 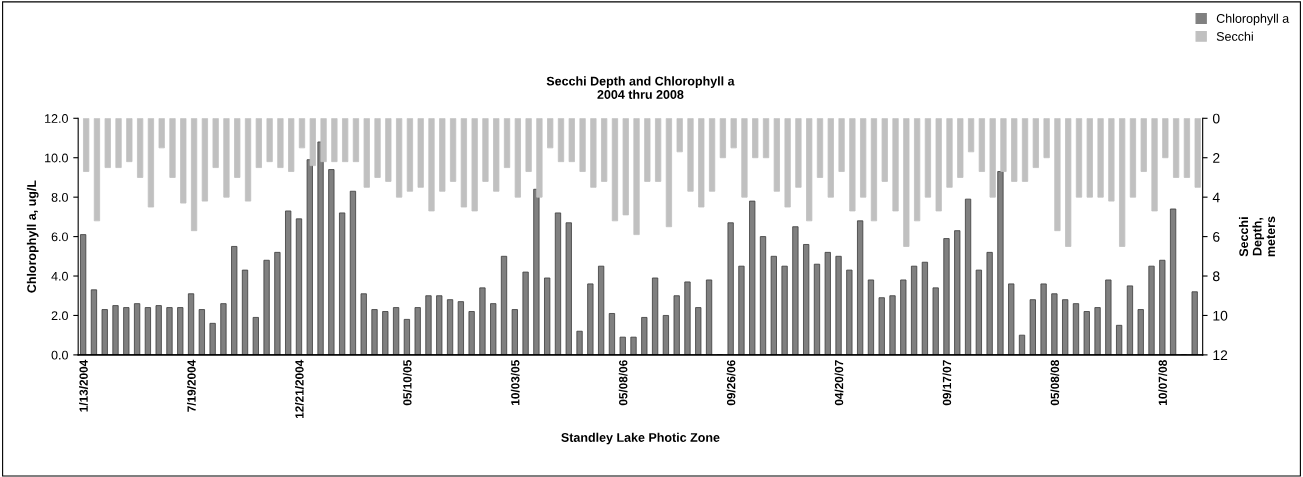 I want to click on x-axis-title: Standley Lake Photic Zone, so click(x=640, y=438).